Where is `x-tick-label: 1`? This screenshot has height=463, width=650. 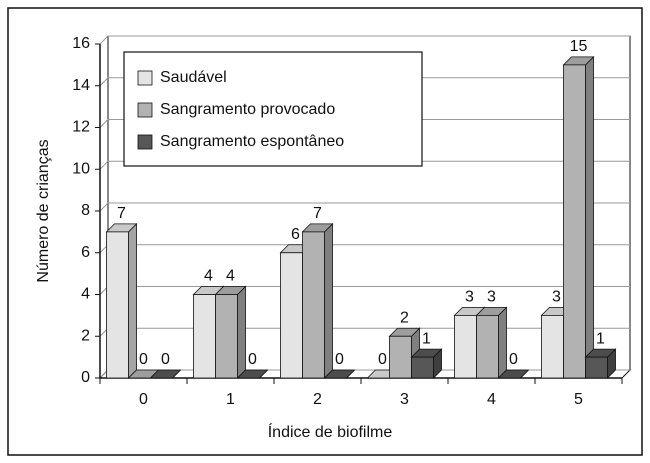
x-tick-label: 1 is located at coordinates (230, 399).